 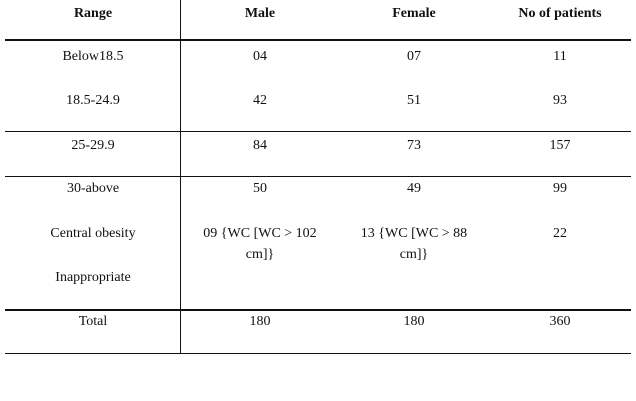 I want to click on column-divider, so click(x=180, y=177).